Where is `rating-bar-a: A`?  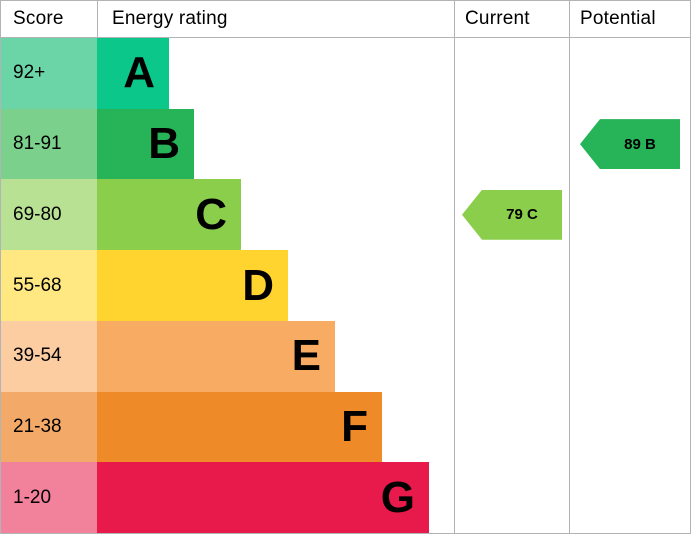 rating-bar-a: A is located at coordinates (133, 73).